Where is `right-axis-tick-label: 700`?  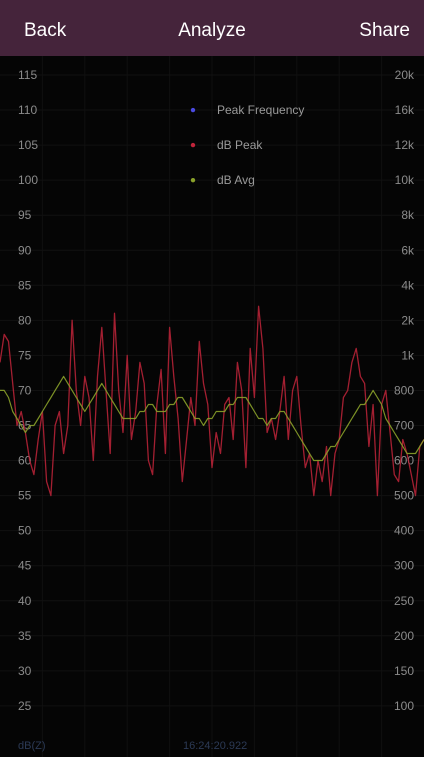 right-axis-tick-label: 700 is located at coordinates (404, 426).